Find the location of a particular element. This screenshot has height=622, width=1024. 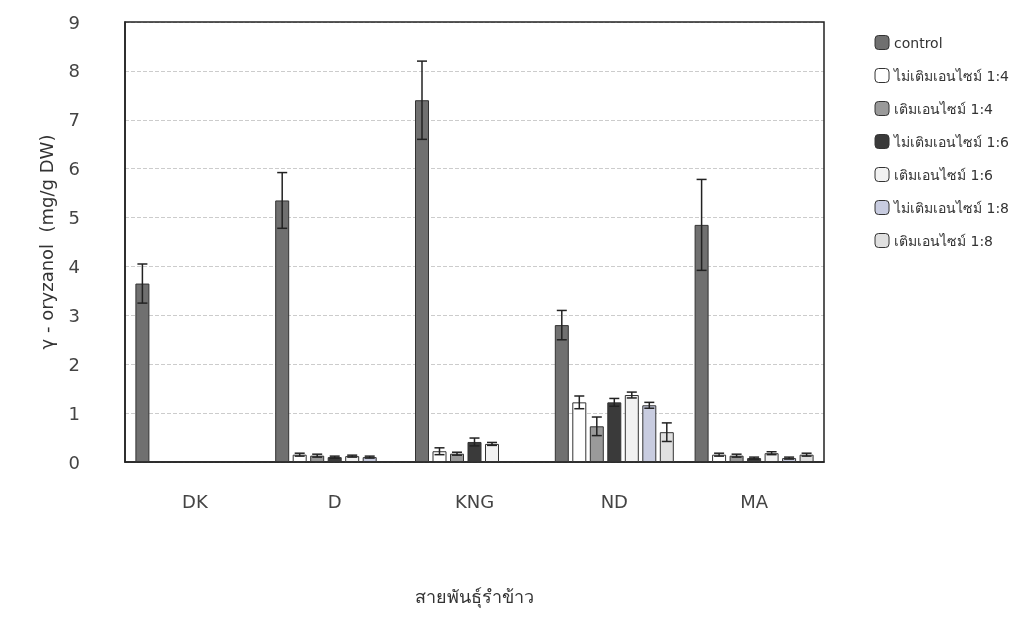

y-tick-label: 7 is located at coordinates (74, 120).